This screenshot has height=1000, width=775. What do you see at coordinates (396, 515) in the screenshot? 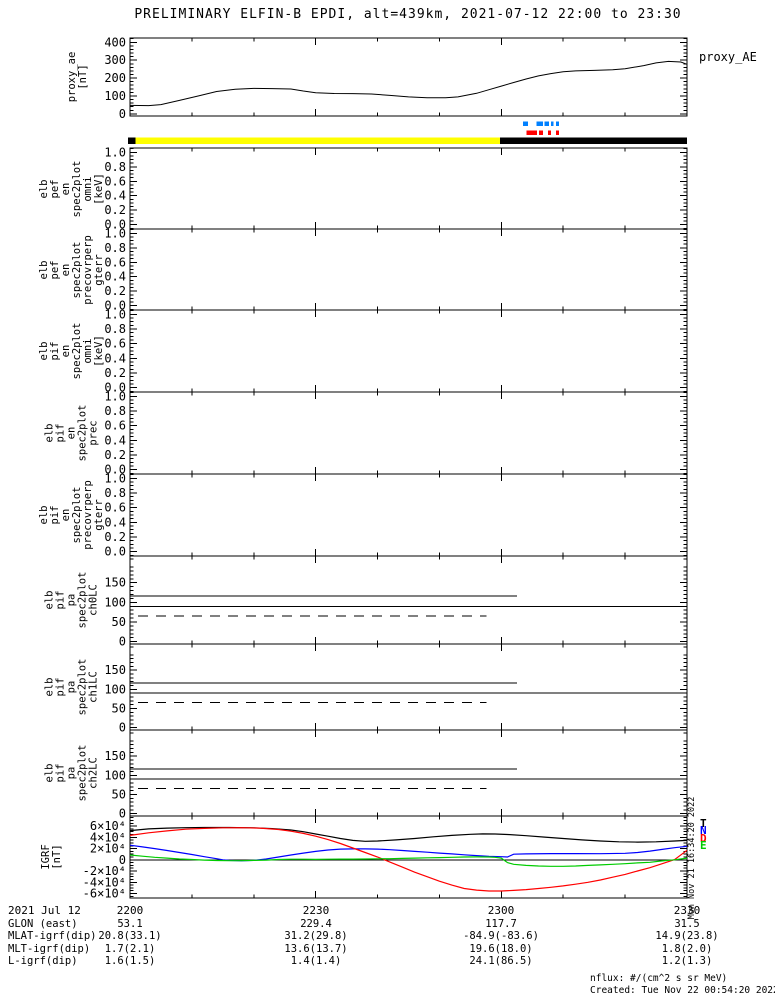
I see `panel-elb_pif_en_spec2plot_precovrperp_gterr: 1.00.80.60.40.20.0` at bounding box center [396, 515].